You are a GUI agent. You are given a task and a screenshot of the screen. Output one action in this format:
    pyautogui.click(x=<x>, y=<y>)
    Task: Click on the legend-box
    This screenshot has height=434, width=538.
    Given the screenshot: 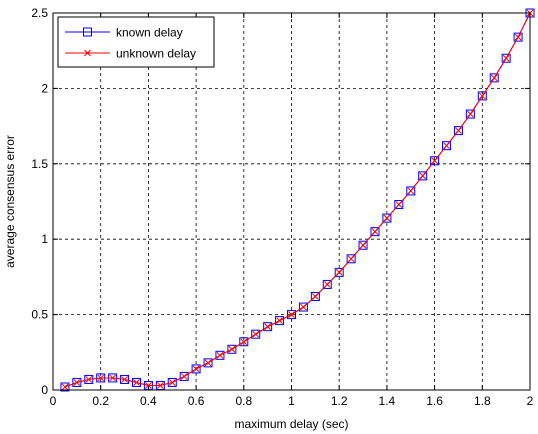 What is the action you would take?
    pyautogui.click(x=136, y=42)
    